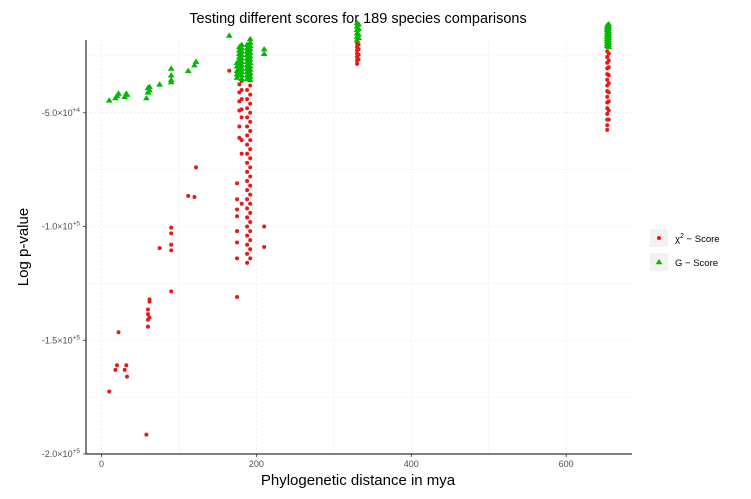 This screenshot has height=499, width=751. What do you see at coordinates (358, 480) in the screenshot?
I see `x-axis-label: Phylogenetic distance in mya` at bounding box center [358, 480].